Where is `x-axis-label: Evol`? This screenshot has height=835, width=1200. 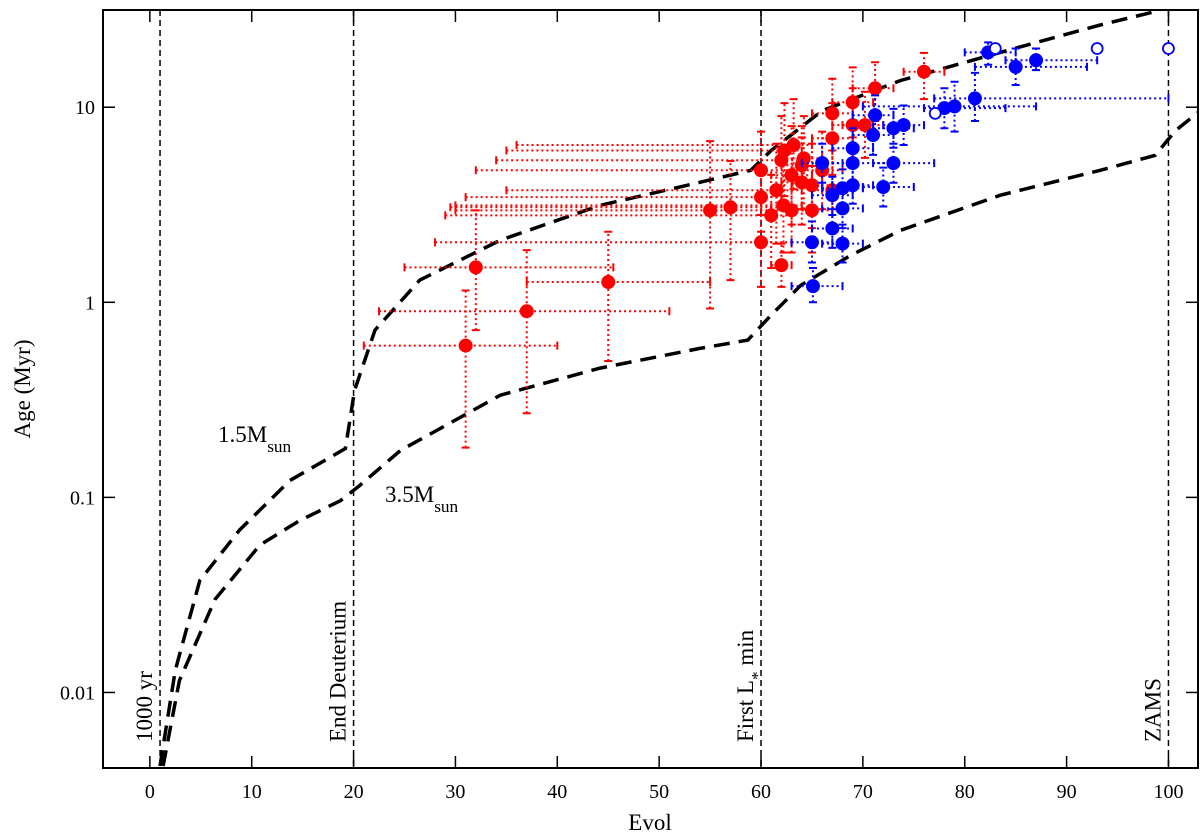
x-axis-label: Evol is located at coordinates (649, 822).